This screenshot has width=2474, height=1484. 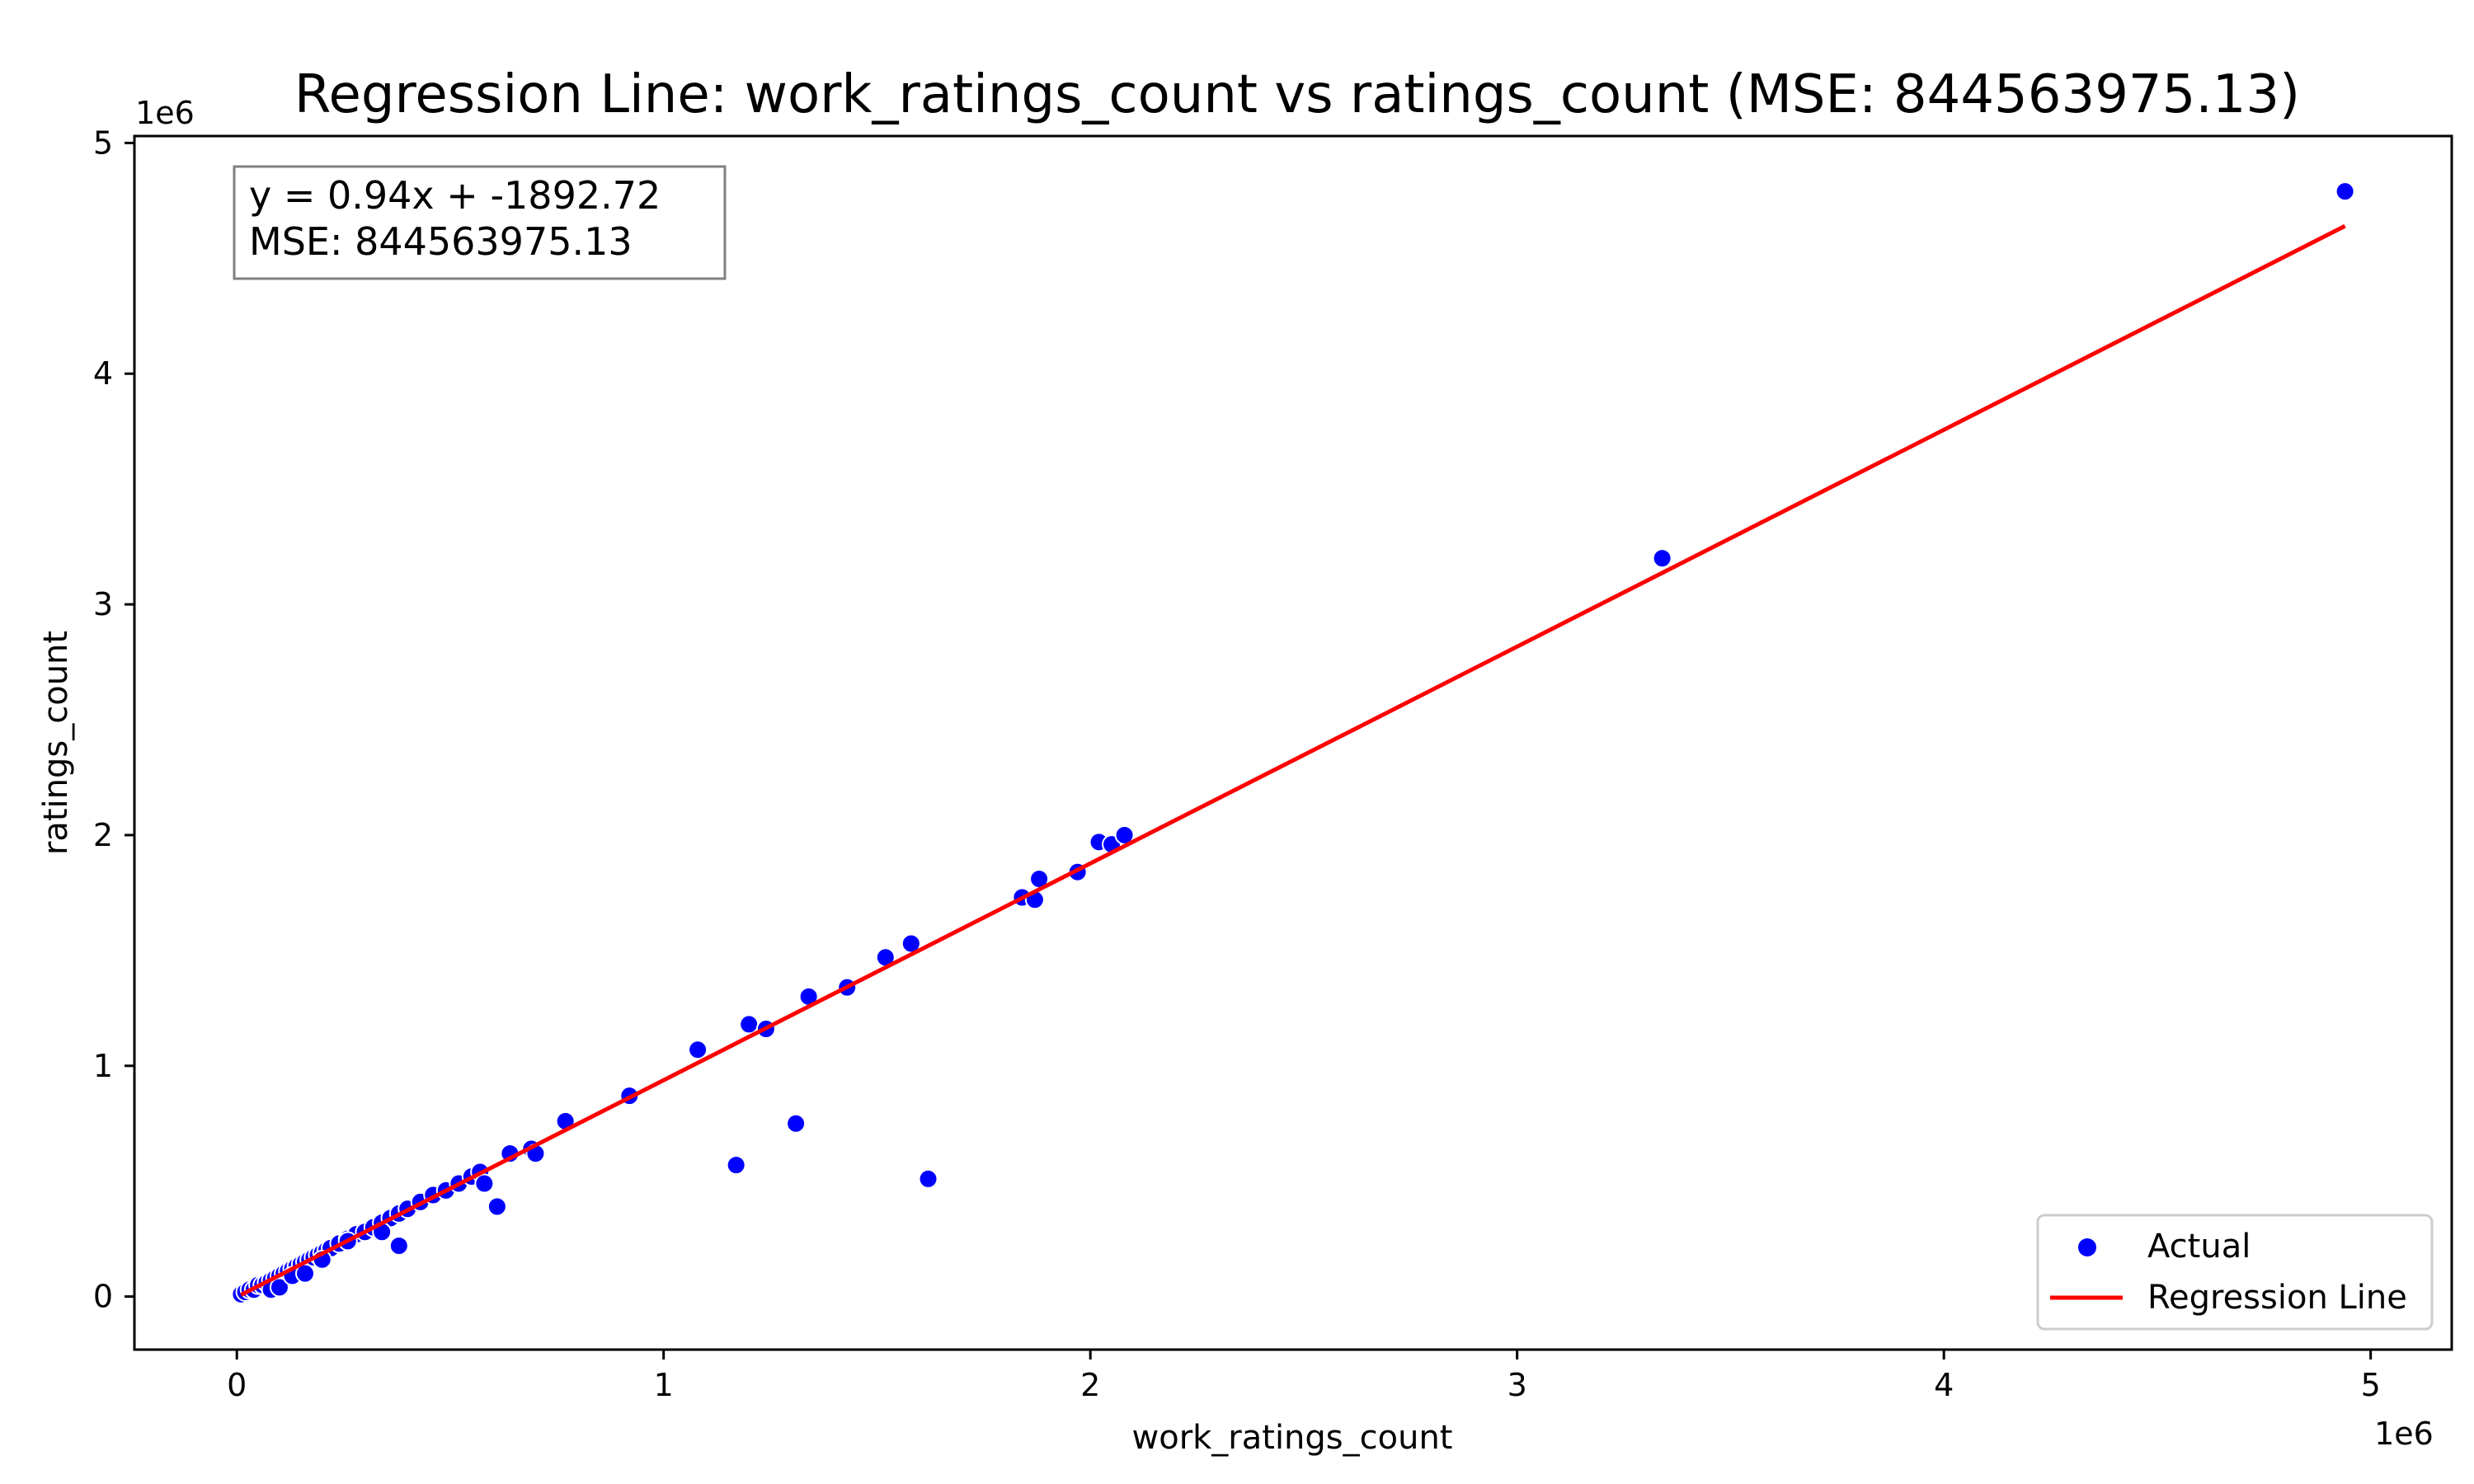 What do you see at coordinates (103, 373) in the screenshot?
I see `y-tick-label: 4` at bounding box center [103, 373].